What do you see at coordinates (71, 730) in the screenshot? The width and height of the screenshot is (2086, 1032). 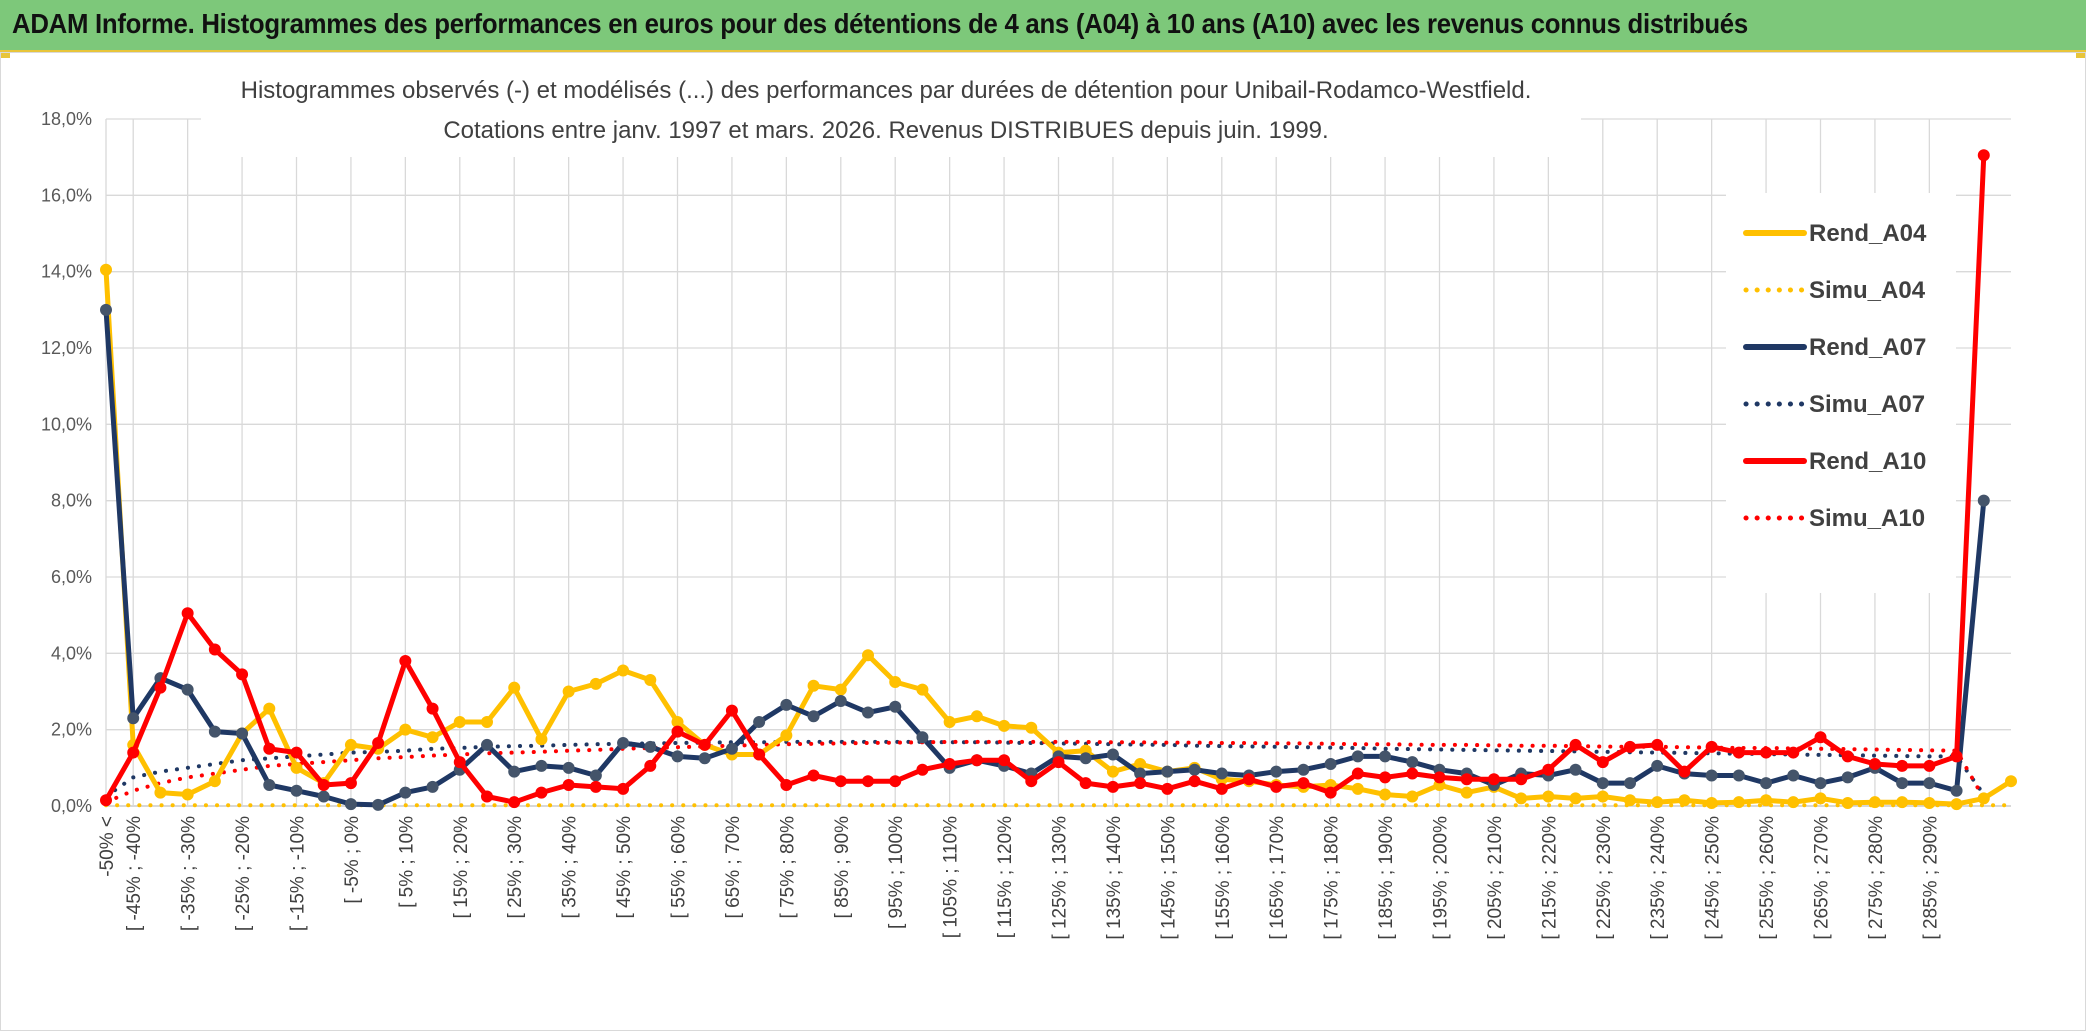 I see `y-tick-label: 2,0%` at bounding box center [71, 730].